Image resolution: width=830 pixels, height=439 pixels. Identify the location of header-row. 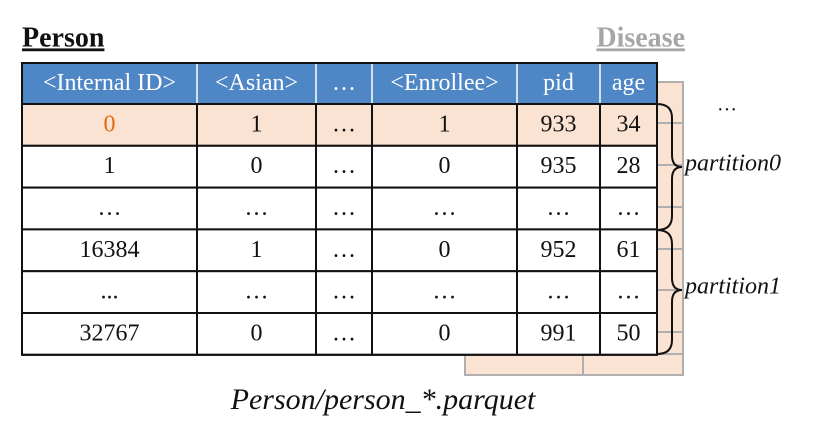
(339, 83).